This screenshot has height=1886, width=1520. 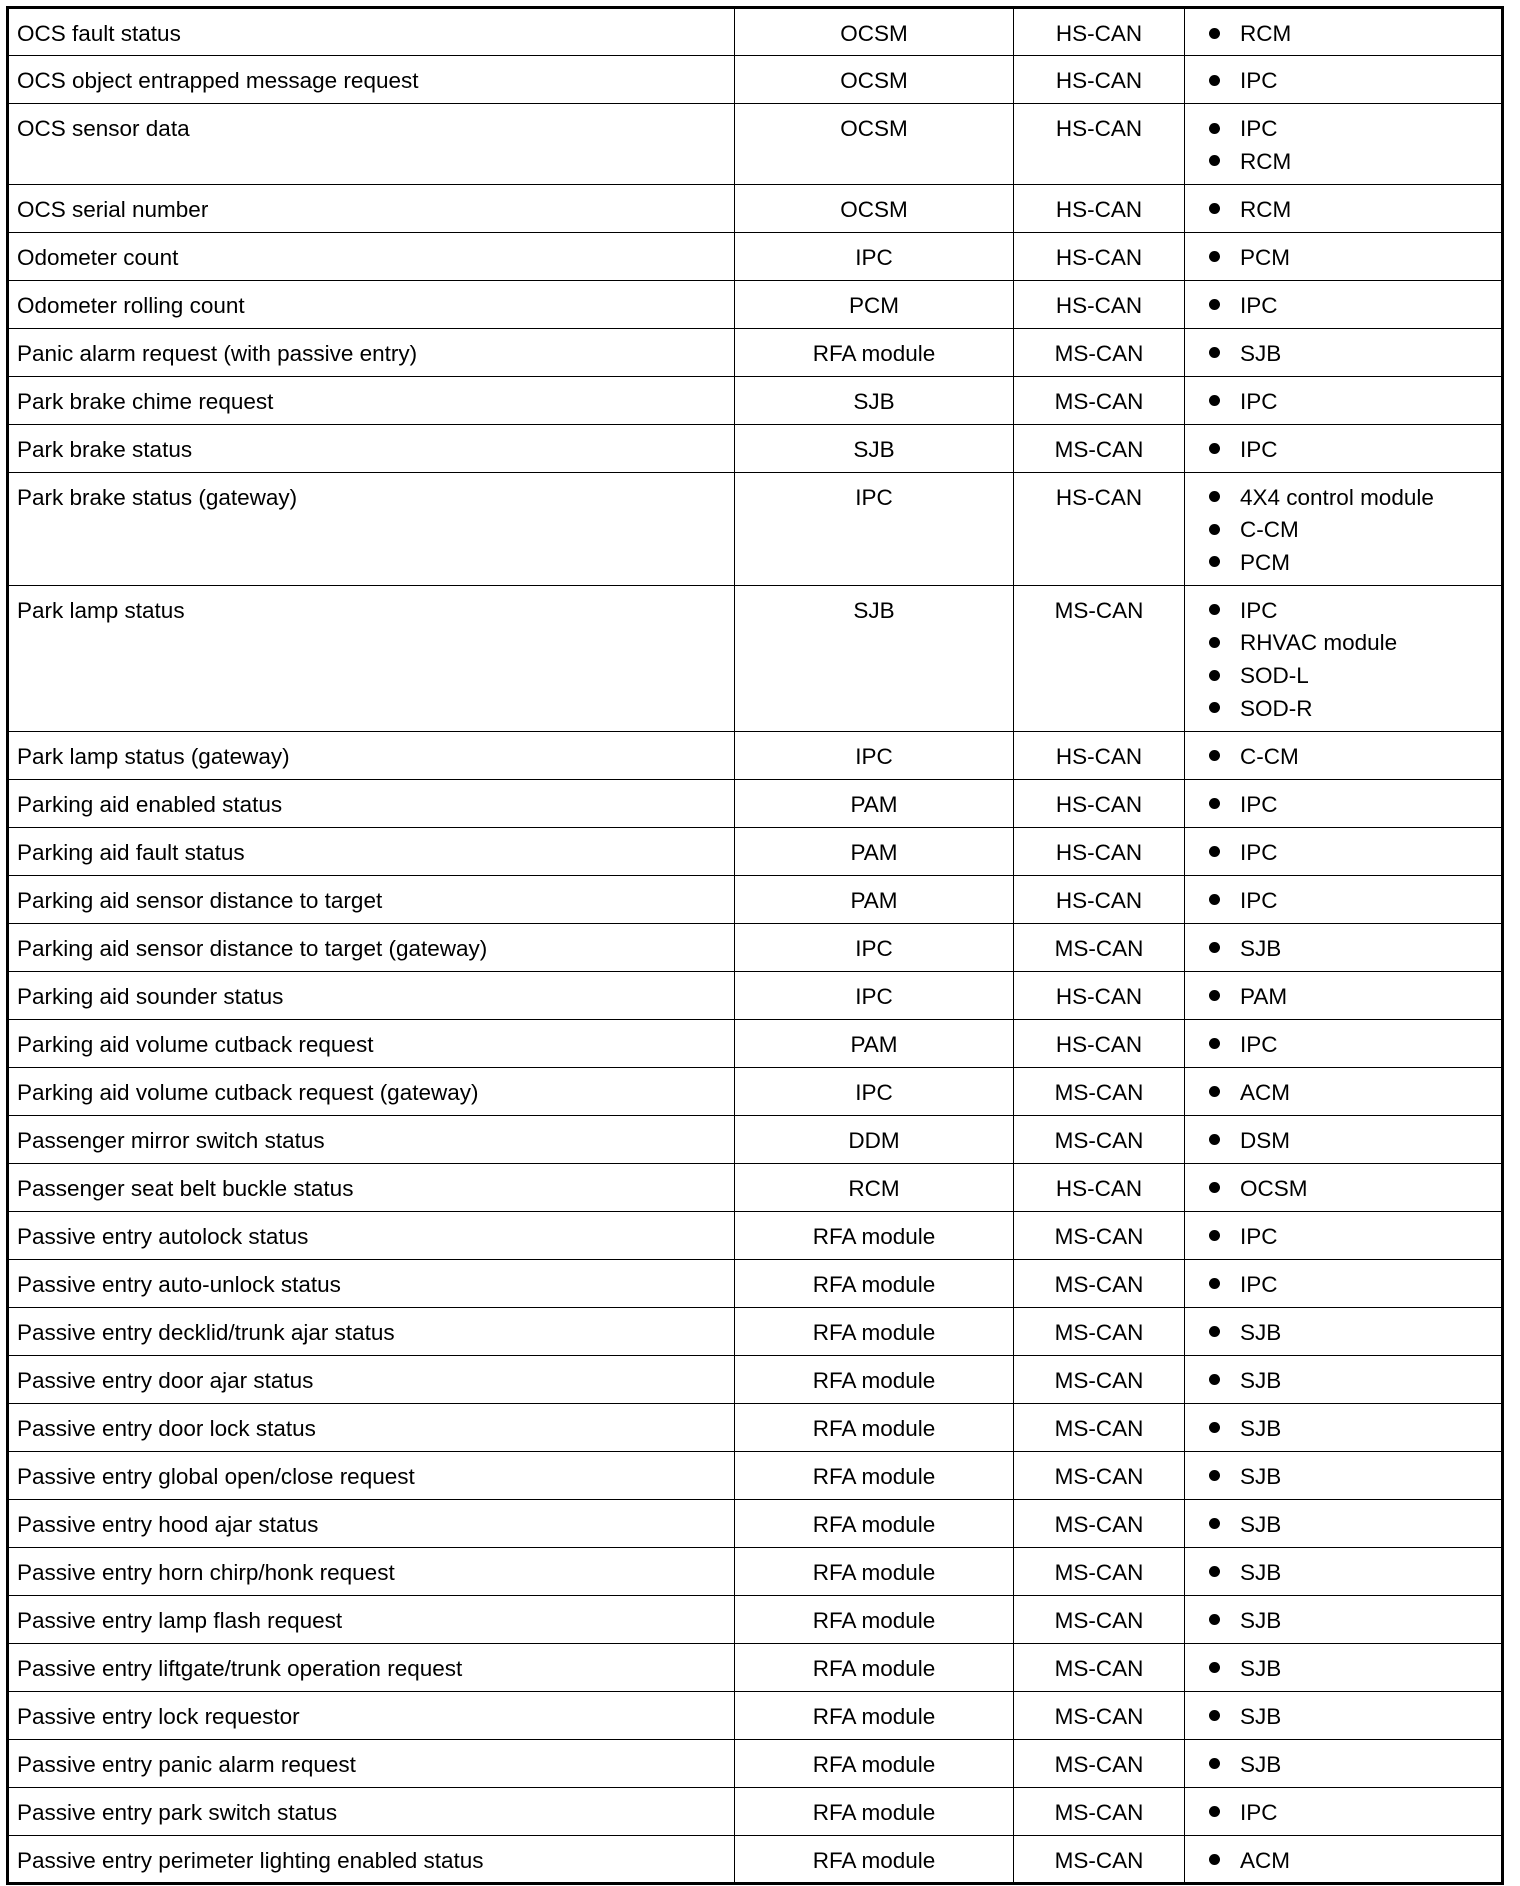 What do you see at coordinates (1264, 996) in the screenshot?
I see `receiver-label: PAM` at bounding box center [1264, 996].